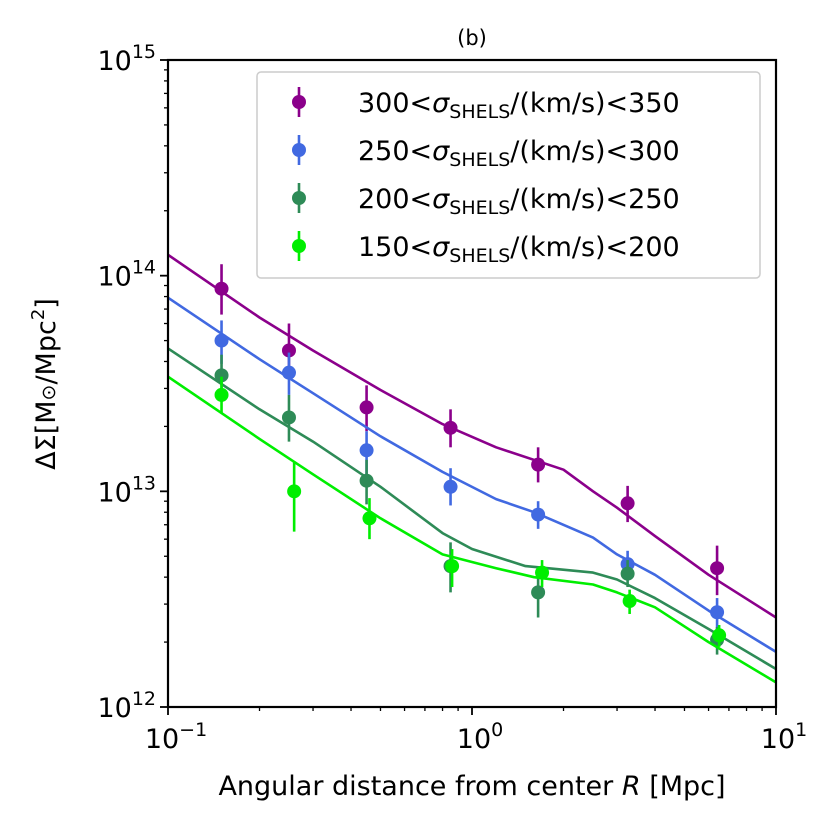  Describe the element at coordinates (519, 201) in the screenshot. I see `legend-label: 200<σSHELS/(km/s)<250` at that location.